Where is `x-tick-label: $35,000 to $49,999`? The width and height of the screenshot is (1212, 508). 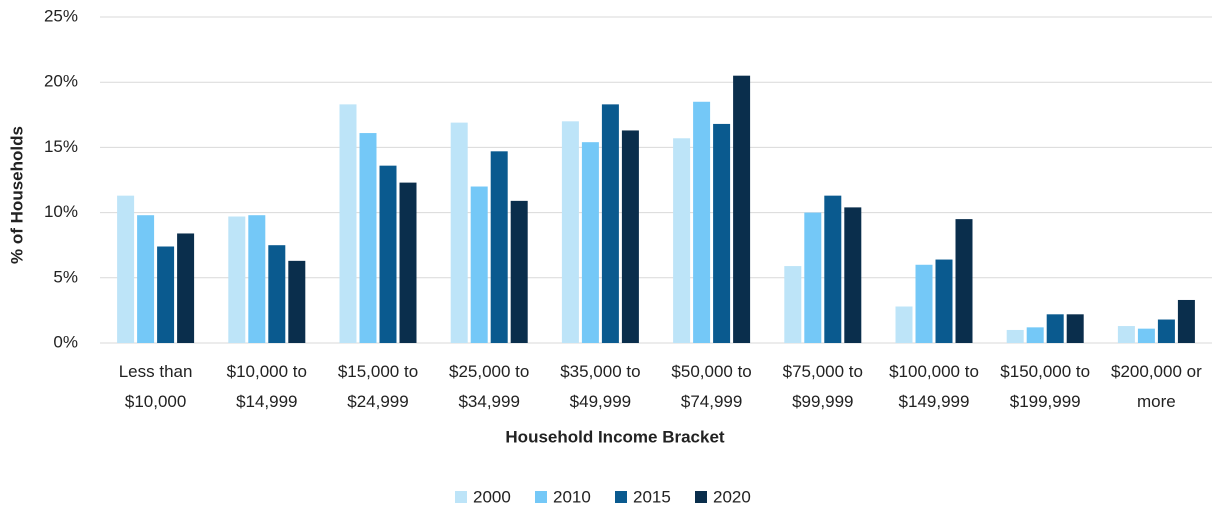
x-tick-label: $35,000 to $49,999 is located at coordinates (600, 386).